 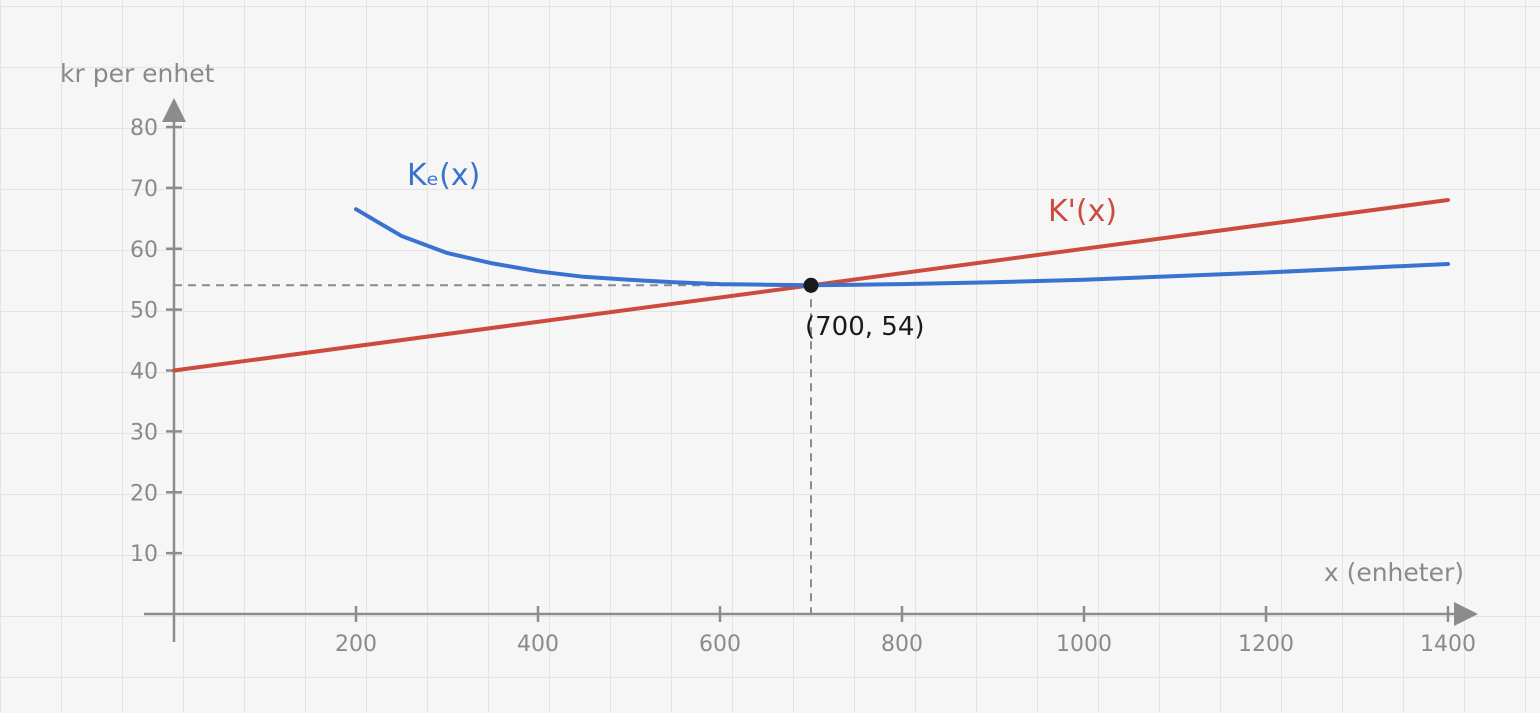 I want to click on y-tick-label: 70, so click(x=144, y=189).